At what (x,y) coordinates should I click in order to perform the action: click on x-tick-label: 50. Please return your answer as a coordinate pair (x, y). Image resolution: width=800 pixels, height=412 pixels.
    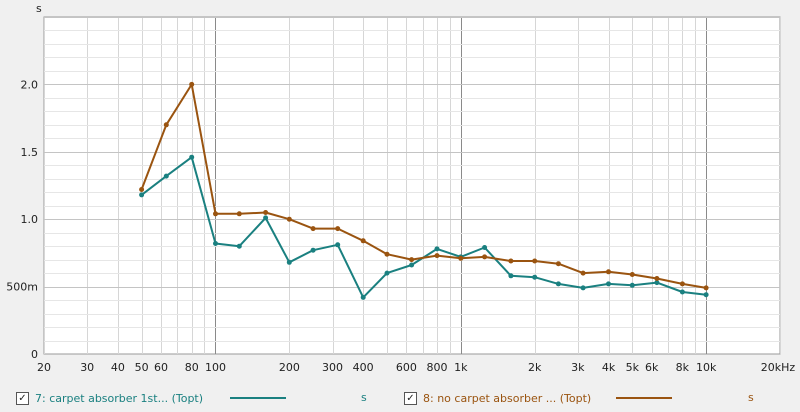
    Looking at the image, I should click on (142, 367).